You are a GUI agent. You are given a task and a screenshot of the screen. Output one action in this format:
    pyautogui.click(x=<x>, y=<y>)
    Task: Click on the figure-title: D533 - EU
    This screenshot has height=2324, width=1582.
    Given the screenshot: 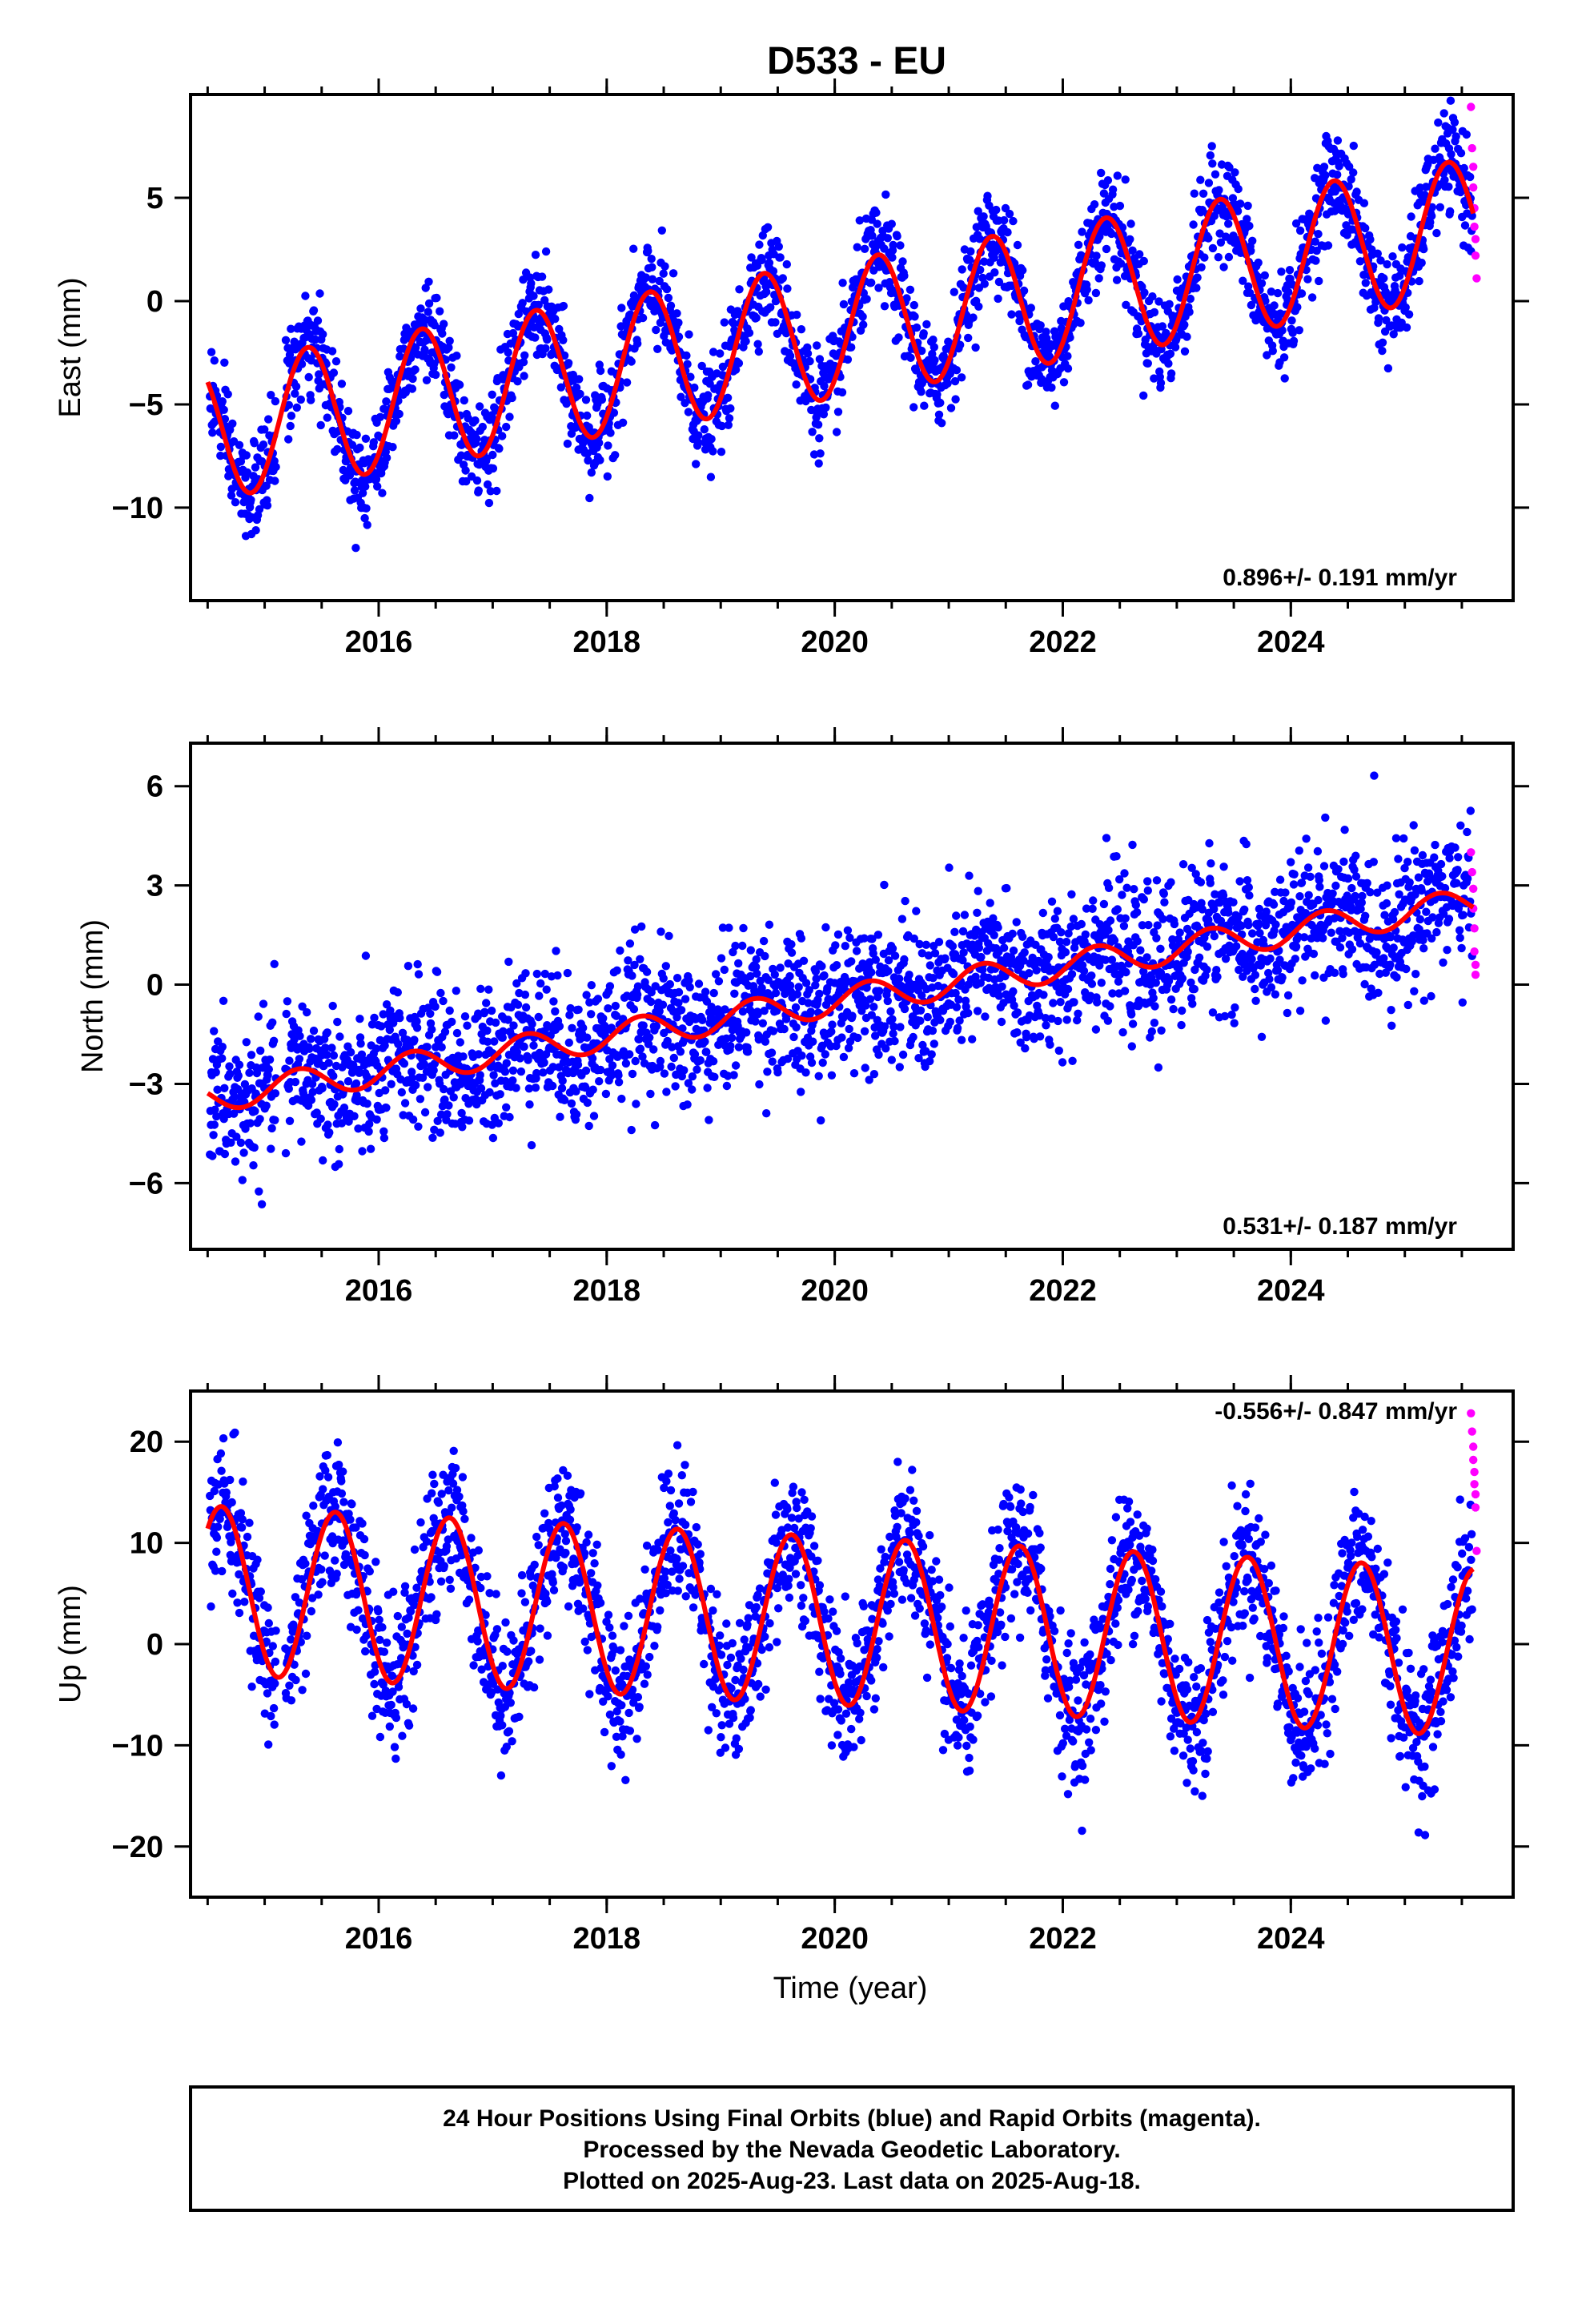 What is the action you would take?
    pyautogui.click(x=856, y=61)
    